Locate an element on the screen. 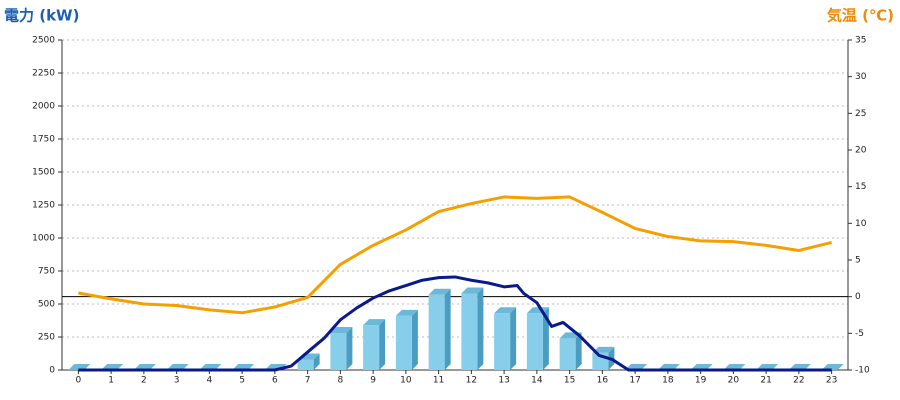  x-tick-label: 2 is located at coordinates (144, 381).